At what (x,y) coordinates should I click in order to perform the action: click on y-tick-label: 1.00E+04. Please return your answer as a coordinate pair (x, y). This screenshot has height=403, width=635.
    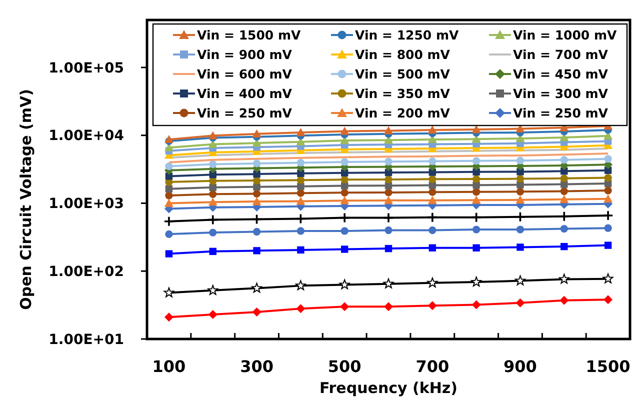
    Looking at the image, I should click on (86, 136).